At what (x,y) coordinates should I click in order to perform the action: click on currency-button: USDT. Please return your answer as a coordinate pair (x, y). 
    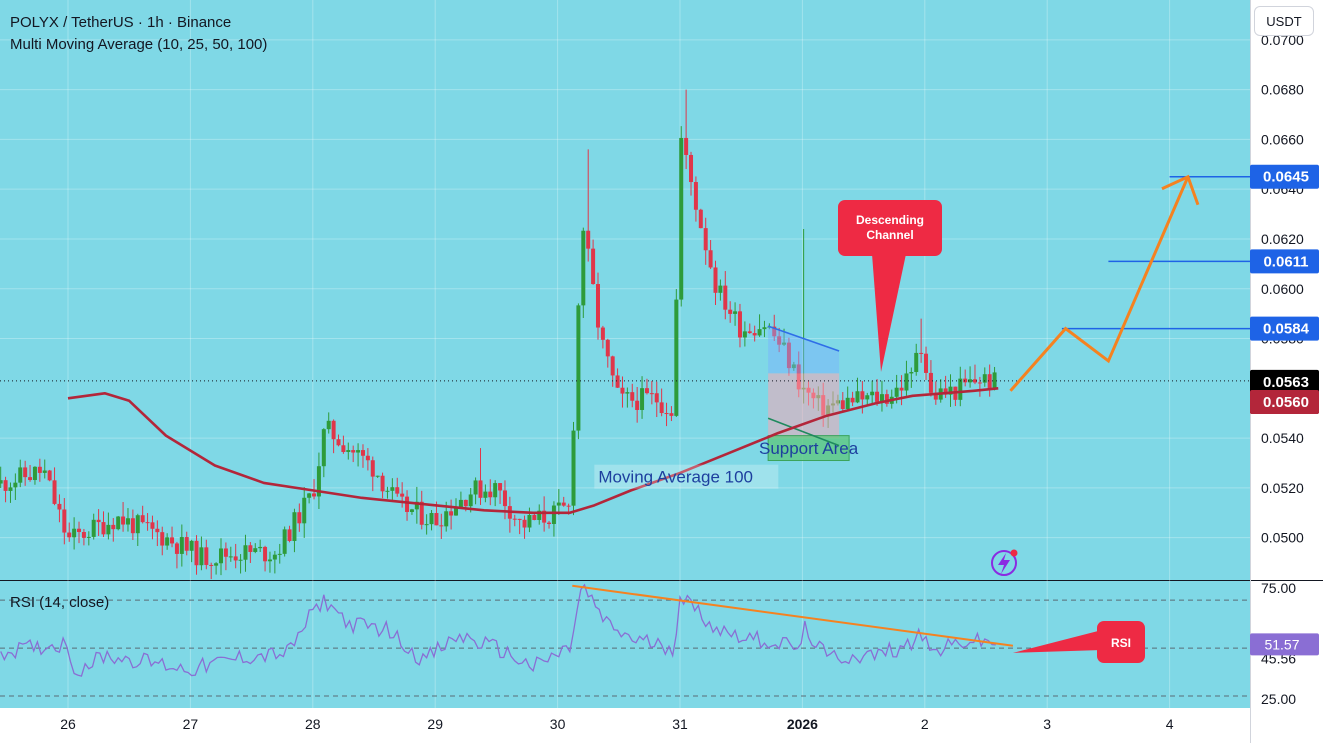
    Looking at the image, I should click on (1284, 21).